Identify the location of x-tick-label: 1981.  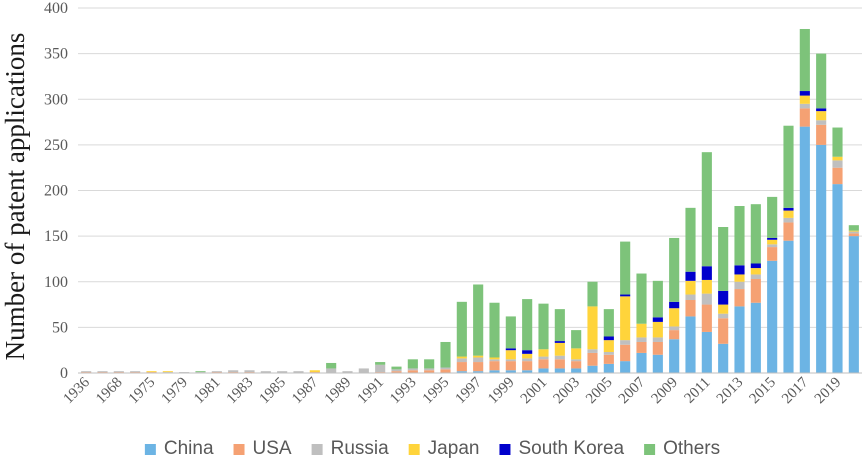
(207, 391).